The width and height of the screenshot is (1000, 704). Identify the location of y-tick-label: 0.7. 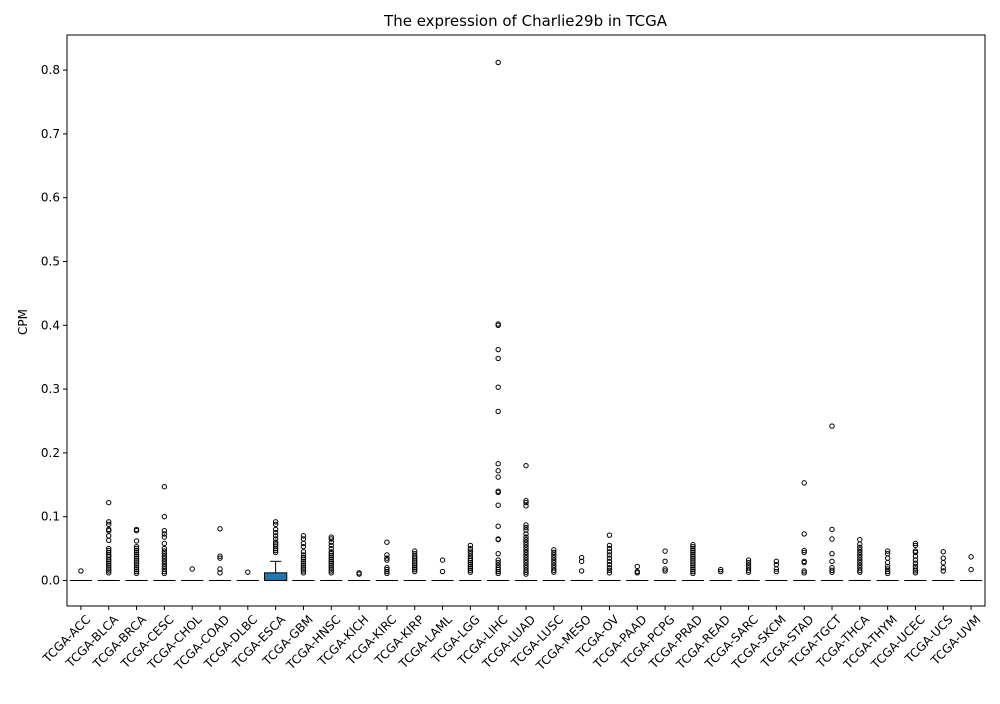
(50, 134).